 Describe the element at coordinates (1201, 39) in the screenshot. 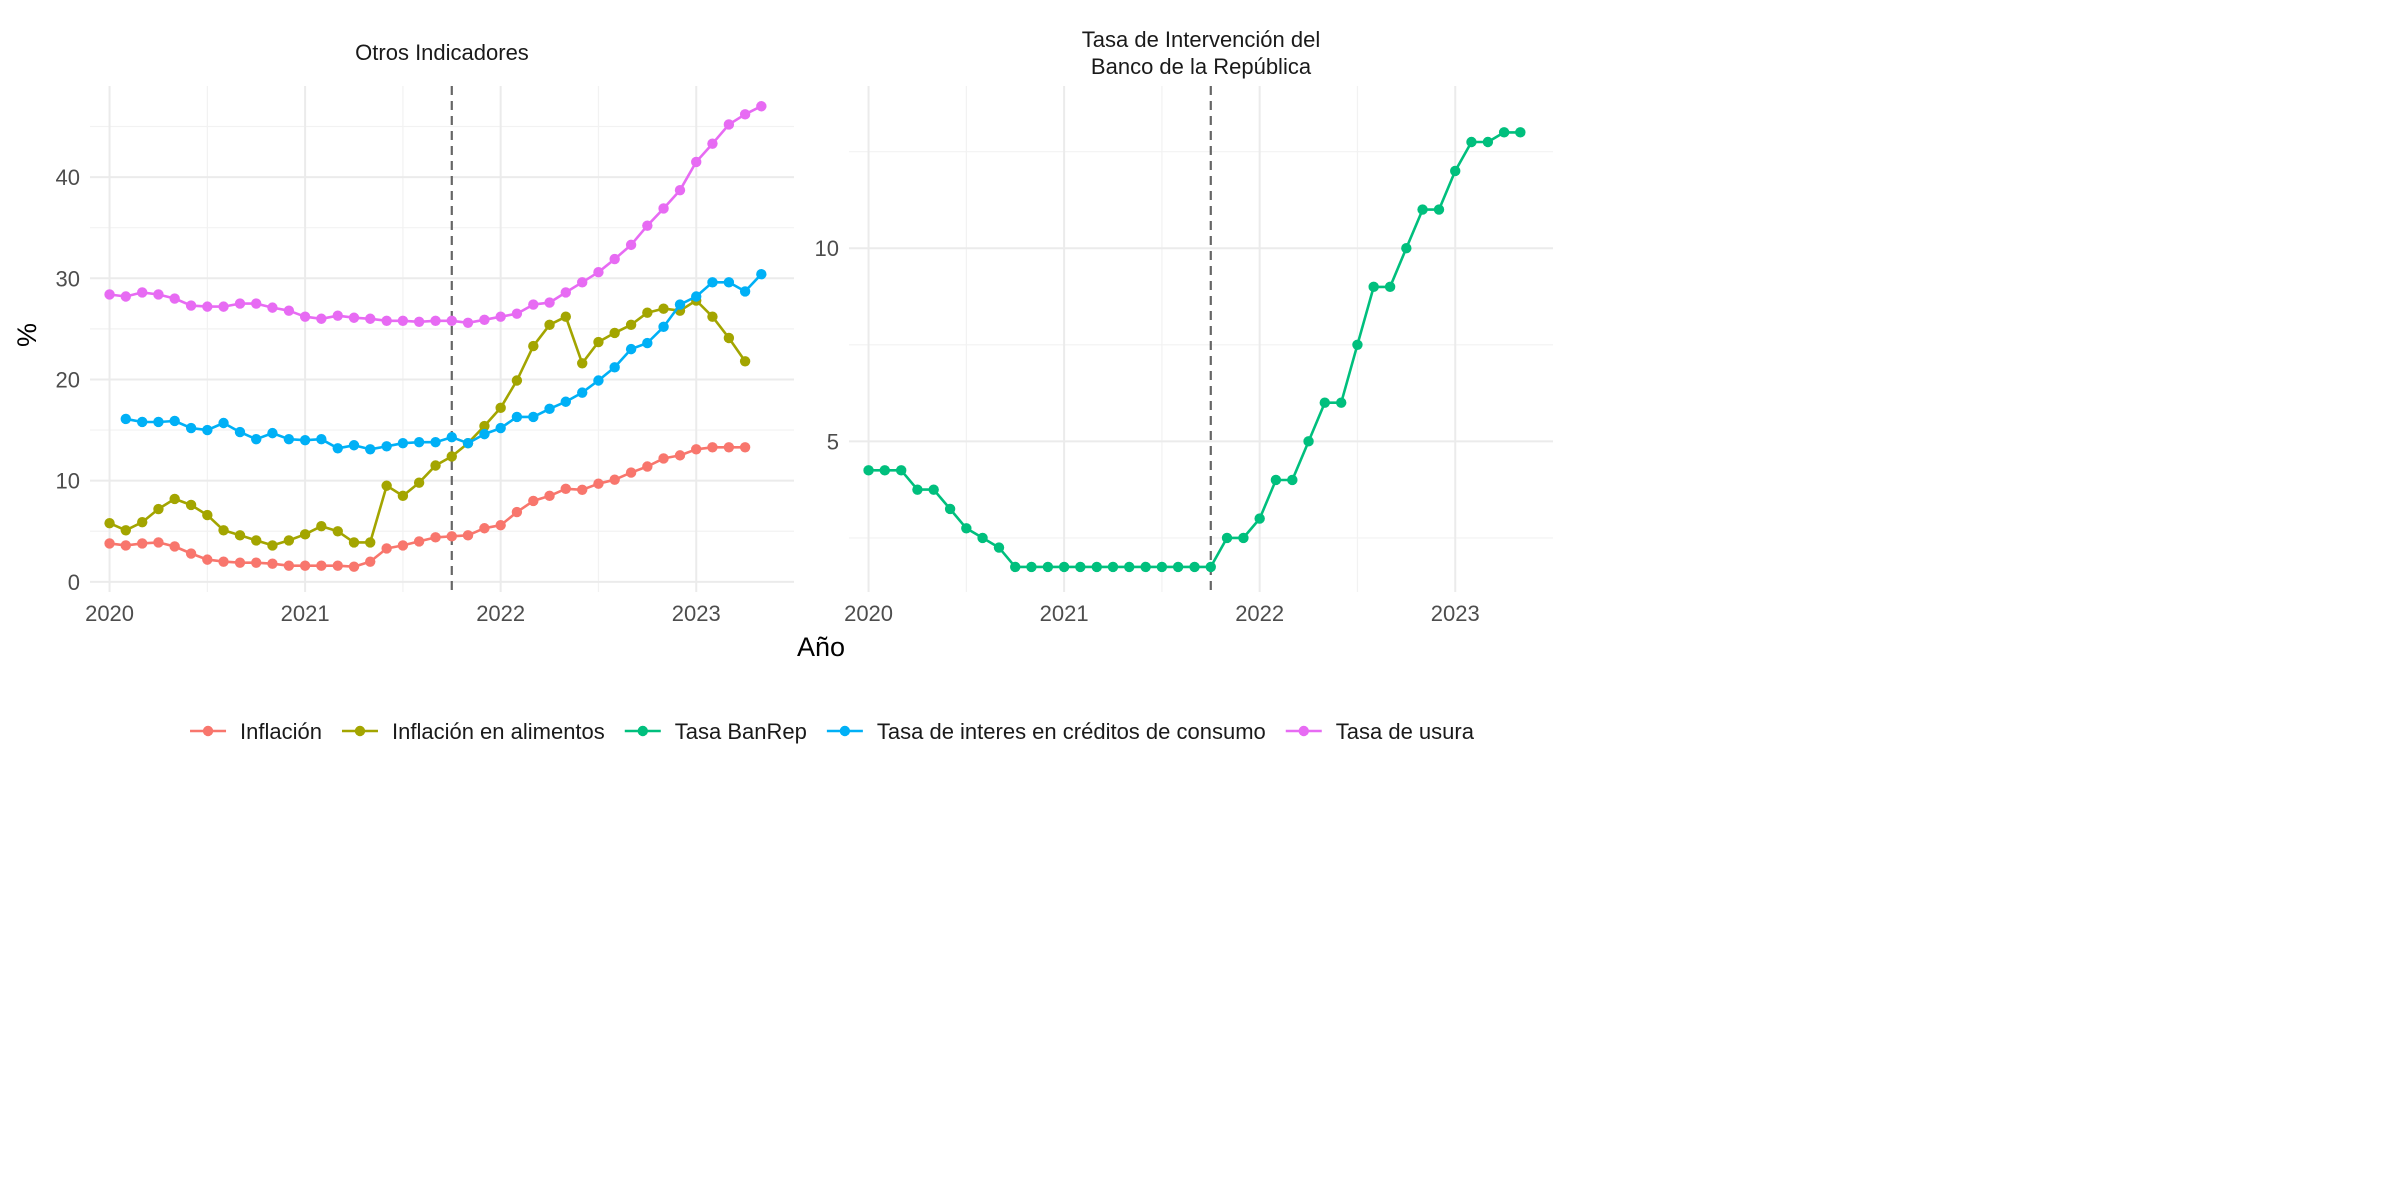

I see `panel-2-title-line-1: Tasa de Intervención del` at that location.